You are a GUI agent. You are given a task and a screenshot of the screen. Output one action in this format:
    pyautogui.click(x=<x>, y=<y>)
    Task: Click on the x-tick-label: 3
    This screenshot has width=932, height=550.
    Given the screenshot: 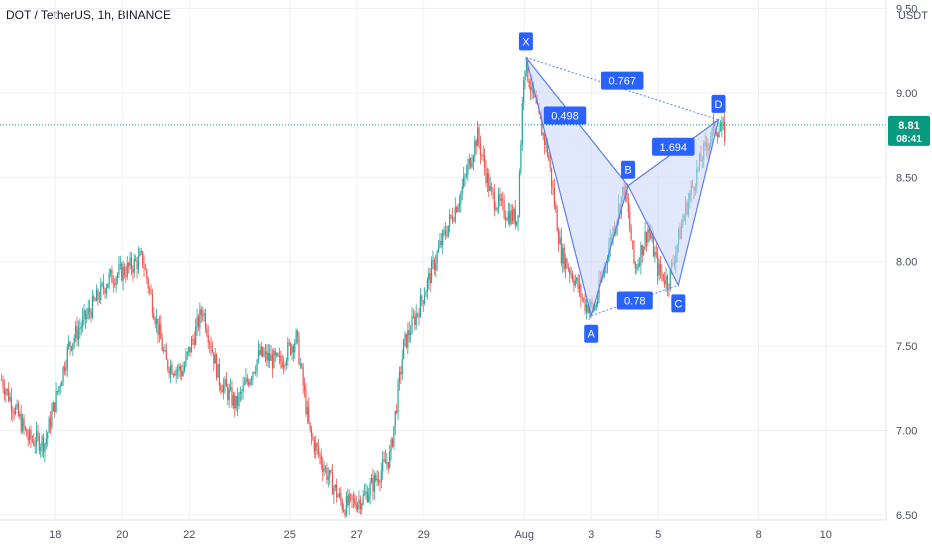 What is the action you would take?
    pyautogui.click(x=591, y=535)
    